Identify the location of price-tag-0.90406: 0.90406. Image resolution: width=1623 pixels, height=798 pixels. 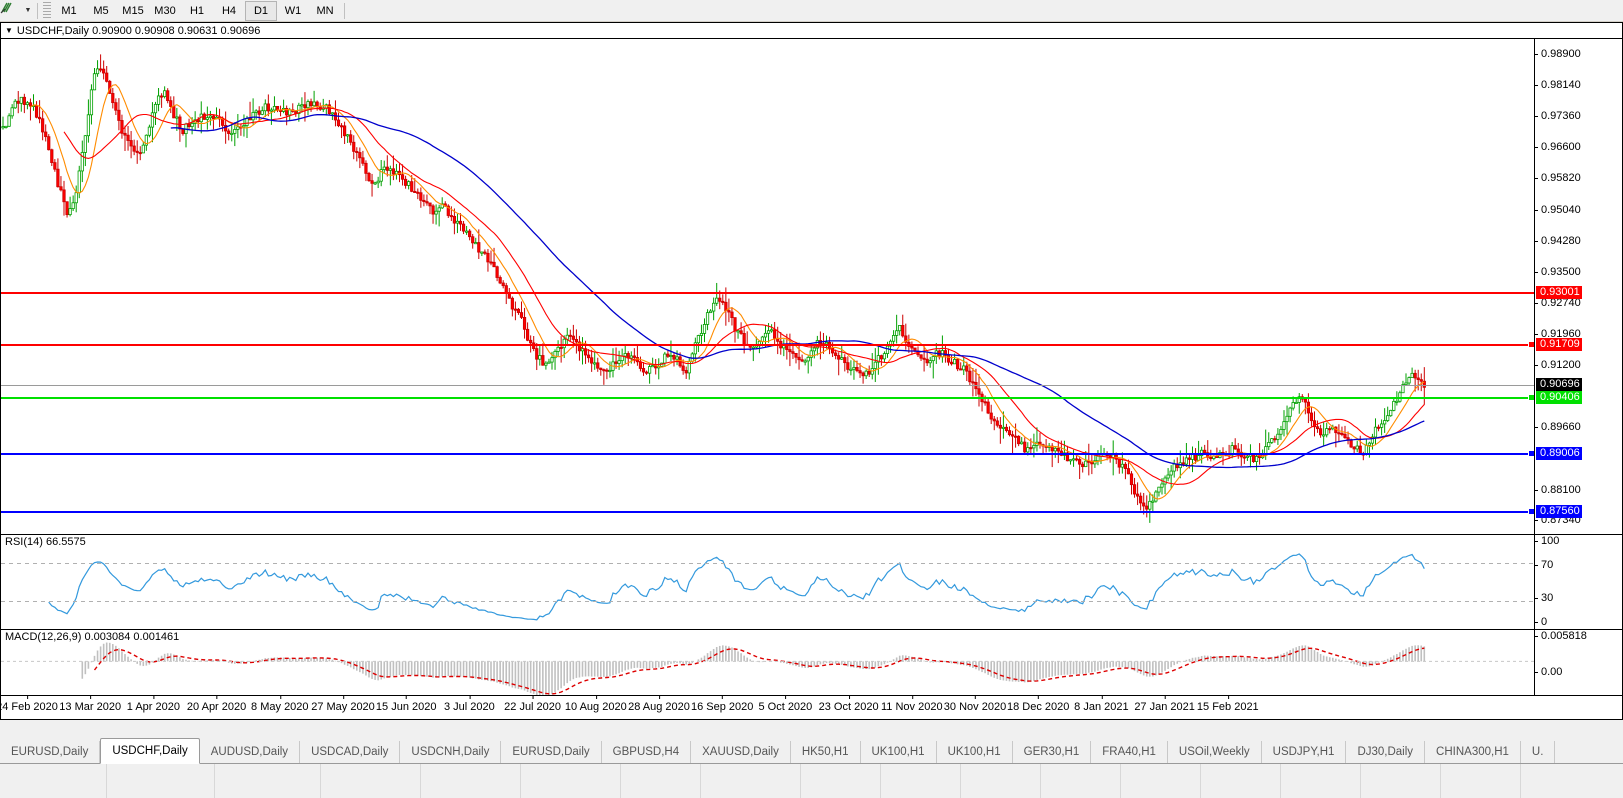
(1559, 397).